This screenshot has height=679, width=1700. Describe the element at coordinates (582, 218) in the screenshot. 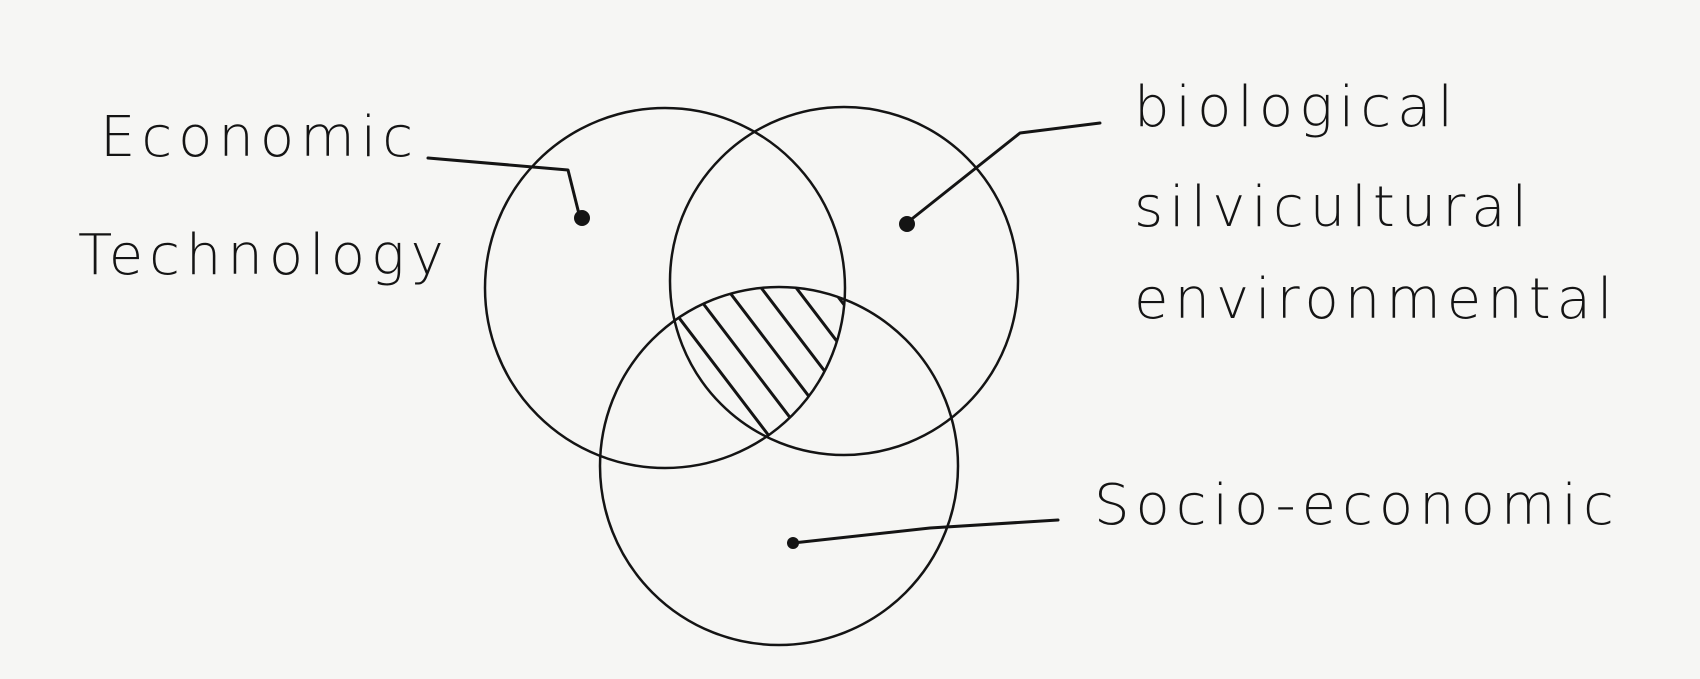

I see `economic-dot` at that location.